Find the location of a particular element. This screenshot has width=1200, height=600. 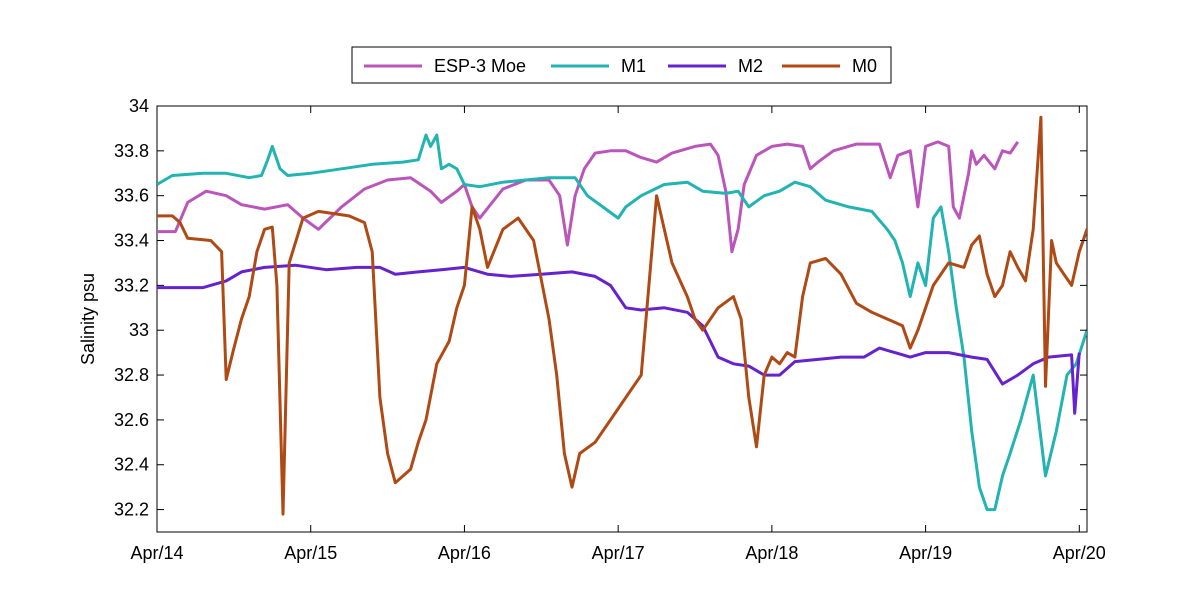

y-tick-label: 32.8 is located at coordinates (131, 375).